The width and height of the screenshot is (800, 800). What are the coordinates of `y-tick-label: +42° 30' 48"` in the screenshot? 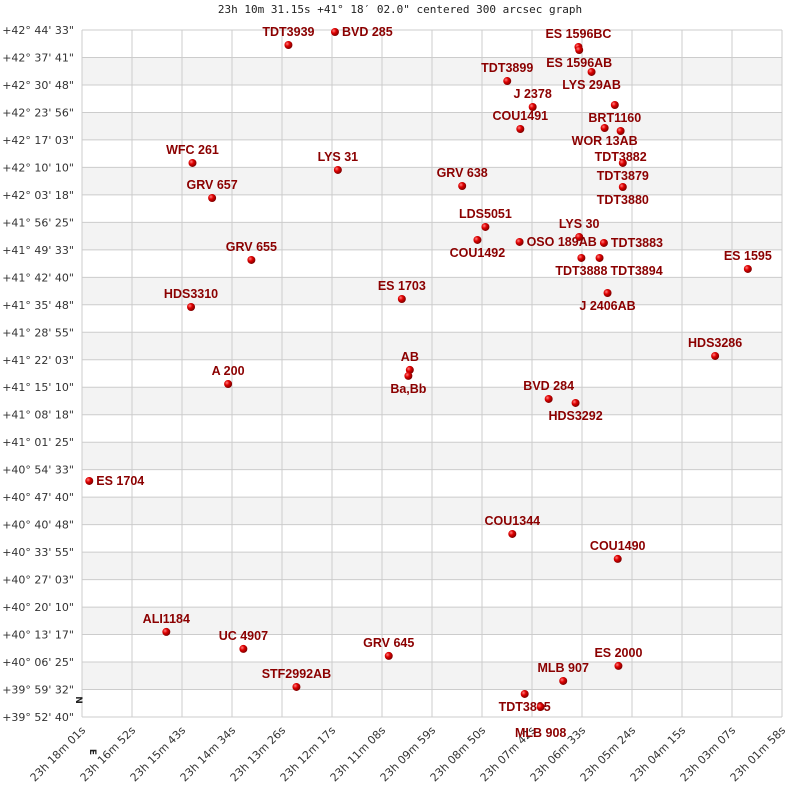 It's located at (38, 85).